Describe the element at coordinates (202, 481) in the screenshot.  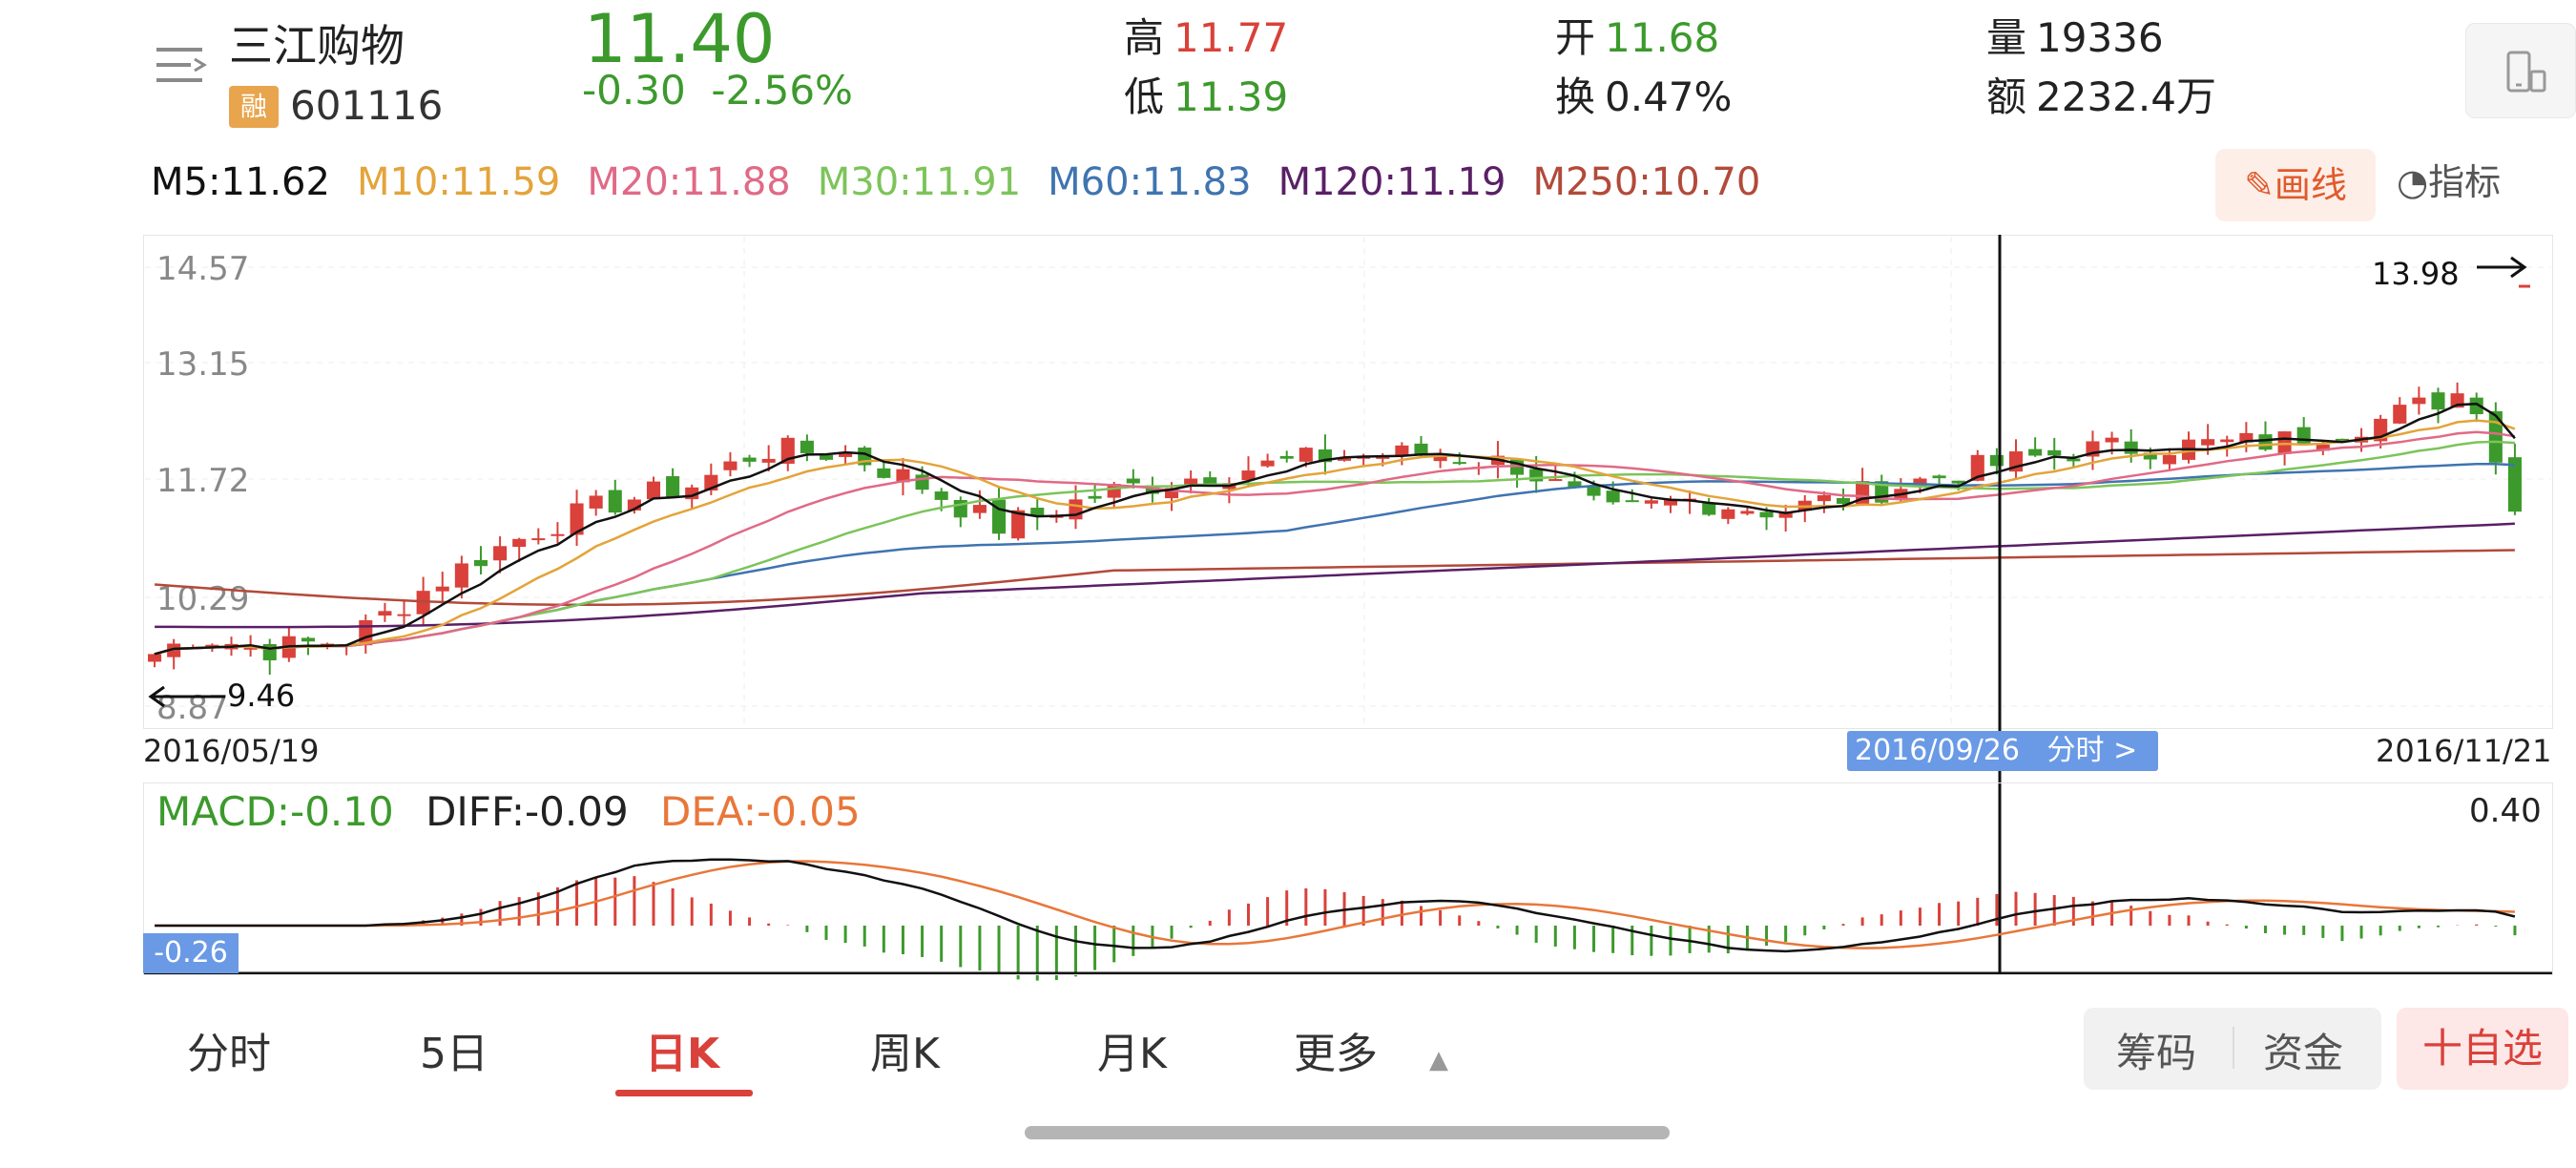
I see `y-tick-label: 11.72` at that location.